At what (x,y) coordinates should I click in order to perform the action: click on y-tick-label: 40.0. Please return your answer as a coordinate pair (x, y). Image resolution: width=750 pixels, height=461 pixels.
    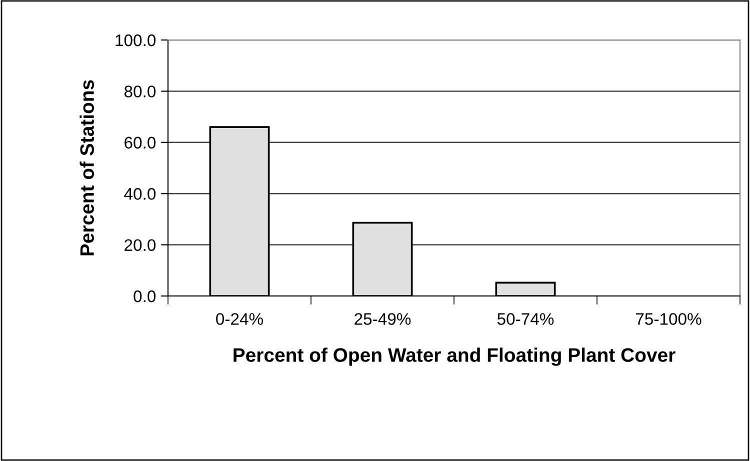
    Looking at the image, I should click on (140, 194).